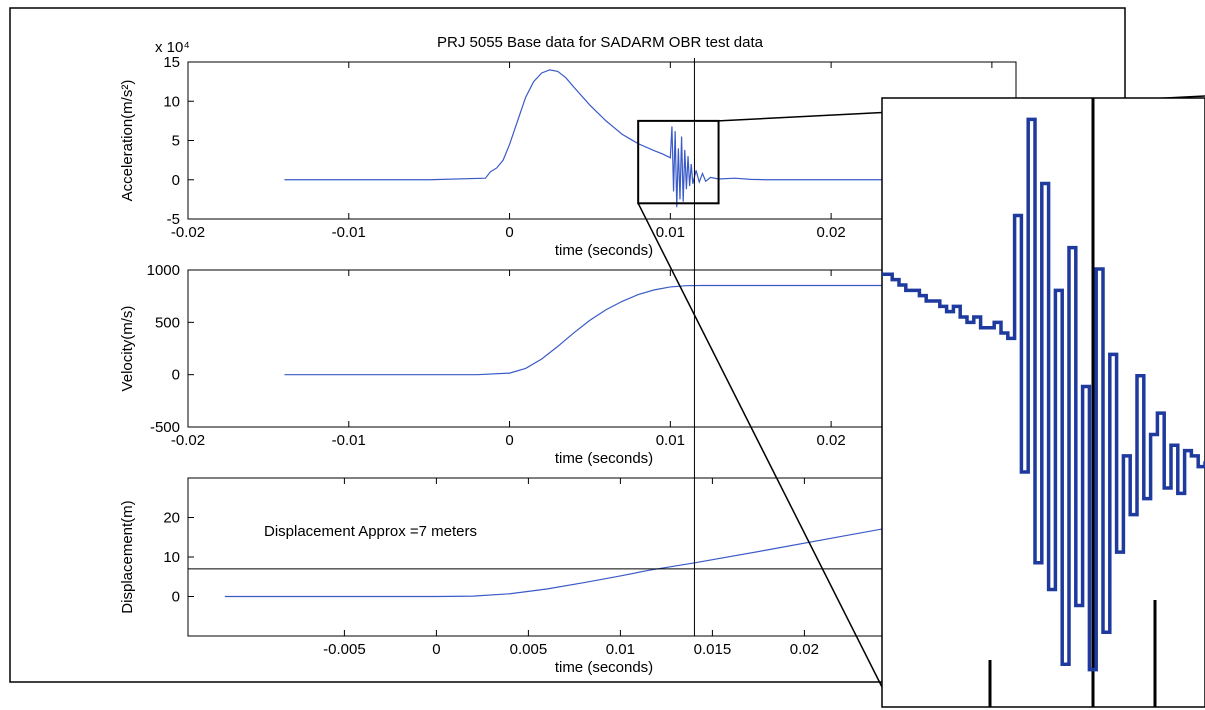  Describe the element at coordinates (349, 232) in the screenshot. I see `acceleration-xtick-label: -0.01` at that location.